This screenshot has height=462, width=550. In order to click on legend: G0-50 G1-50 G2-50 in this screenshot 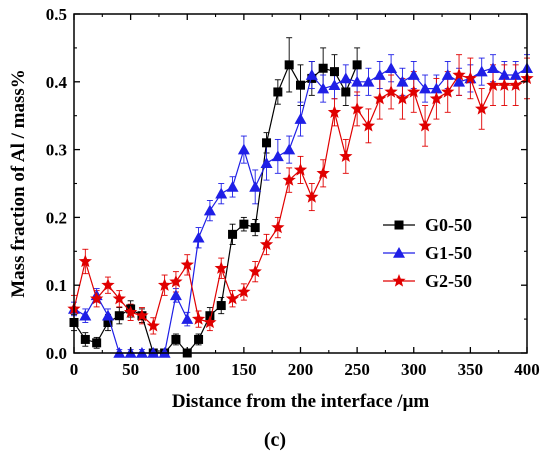, I will do `click(427, 253)`.